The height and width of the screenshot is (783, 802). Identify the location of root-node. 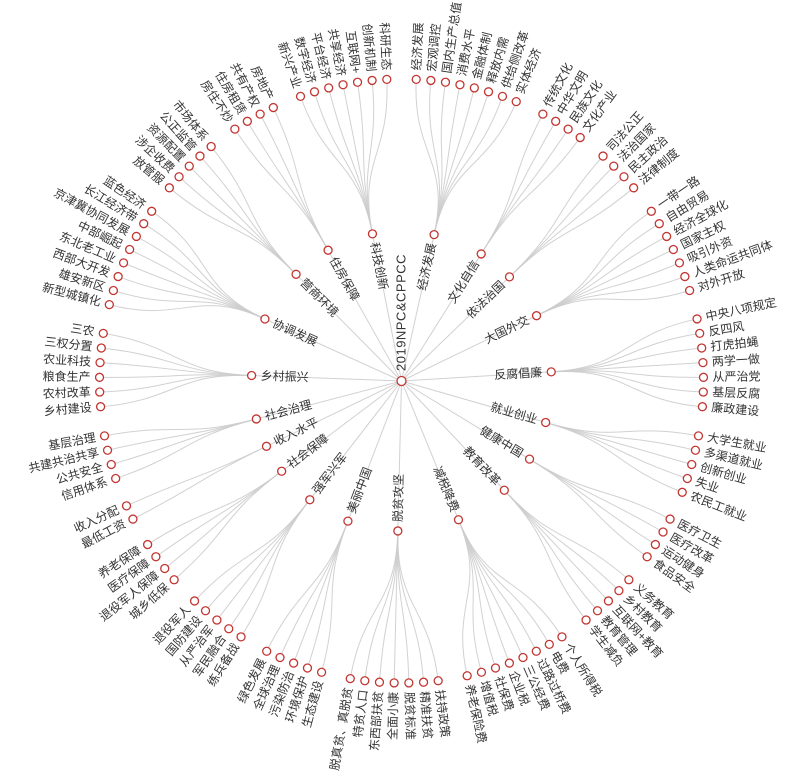
(401, 381).